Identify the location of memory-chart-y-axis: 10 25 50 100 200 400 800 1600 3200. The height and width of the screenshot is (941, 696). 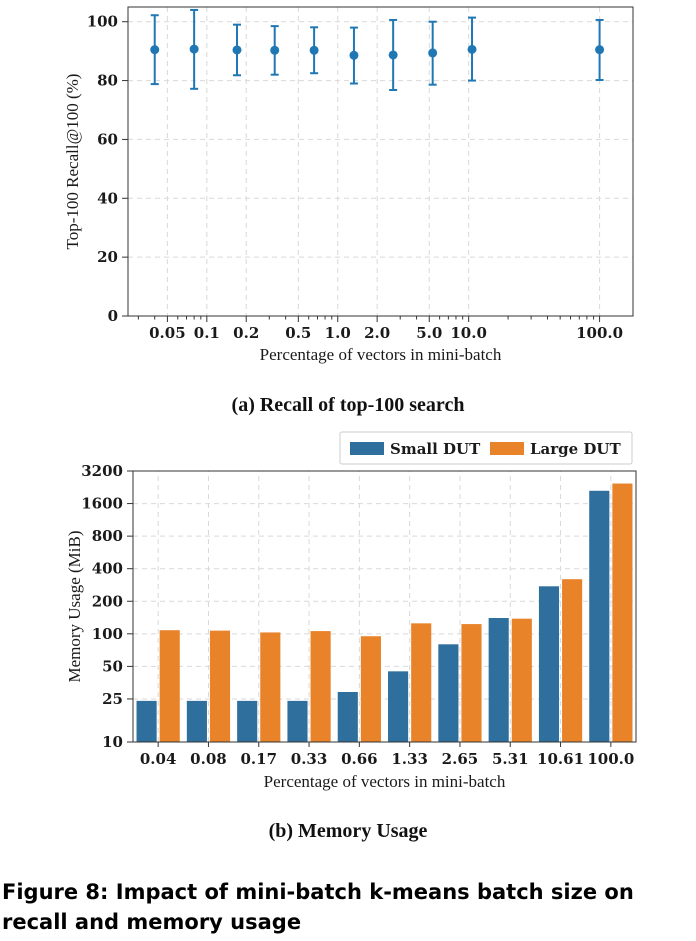
(107, 606).